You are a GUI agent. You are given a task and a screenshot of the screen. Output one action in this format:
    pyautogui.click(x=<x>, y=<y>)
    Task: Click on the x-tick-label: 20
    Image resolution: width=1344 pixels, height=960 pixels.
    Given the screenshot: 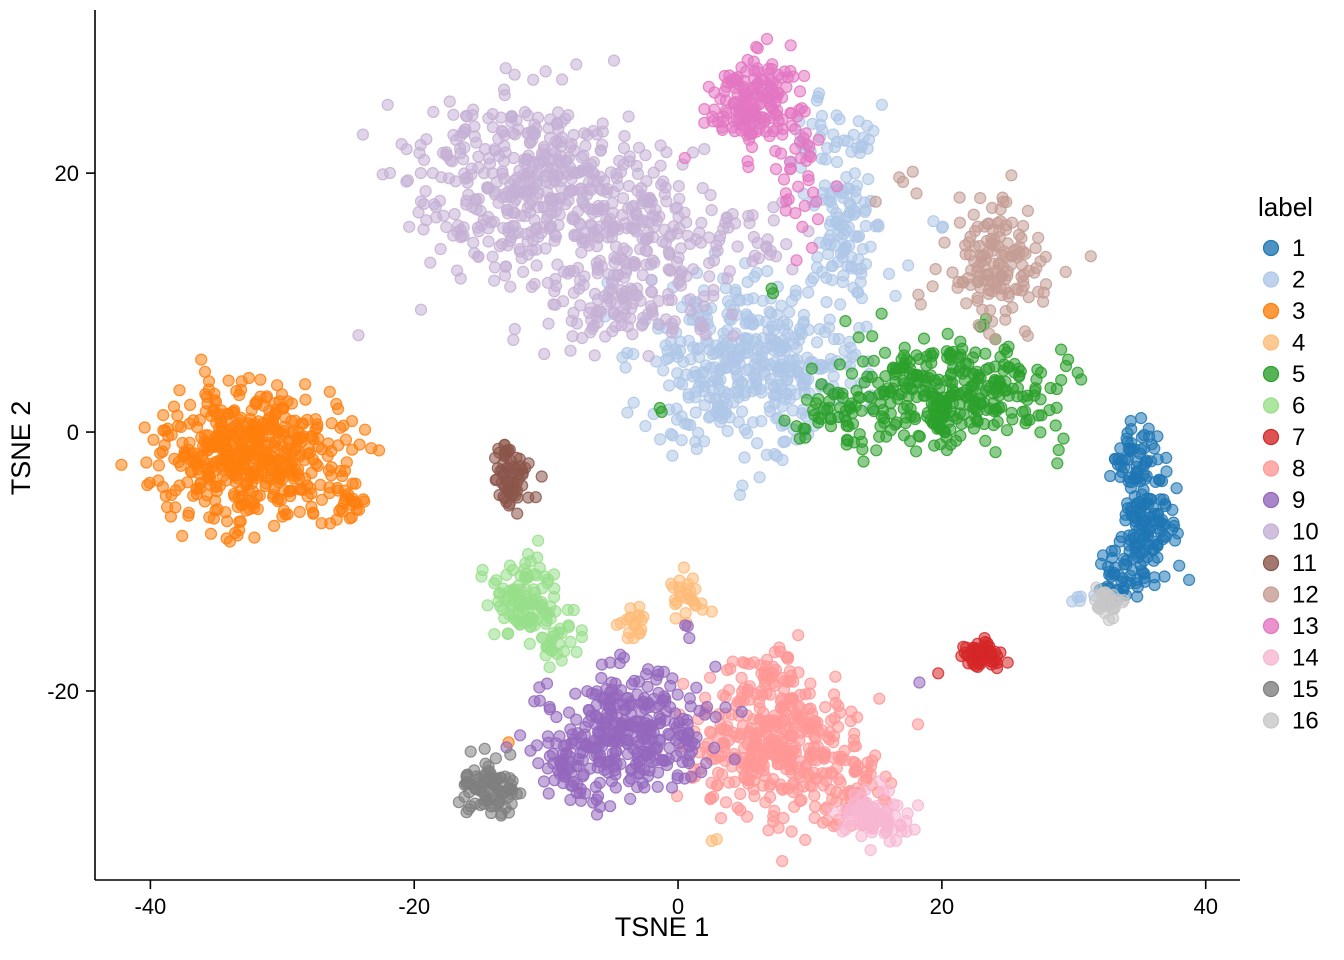 What is the action you would take?
    pyautogui.click(x=942, y=906)
    